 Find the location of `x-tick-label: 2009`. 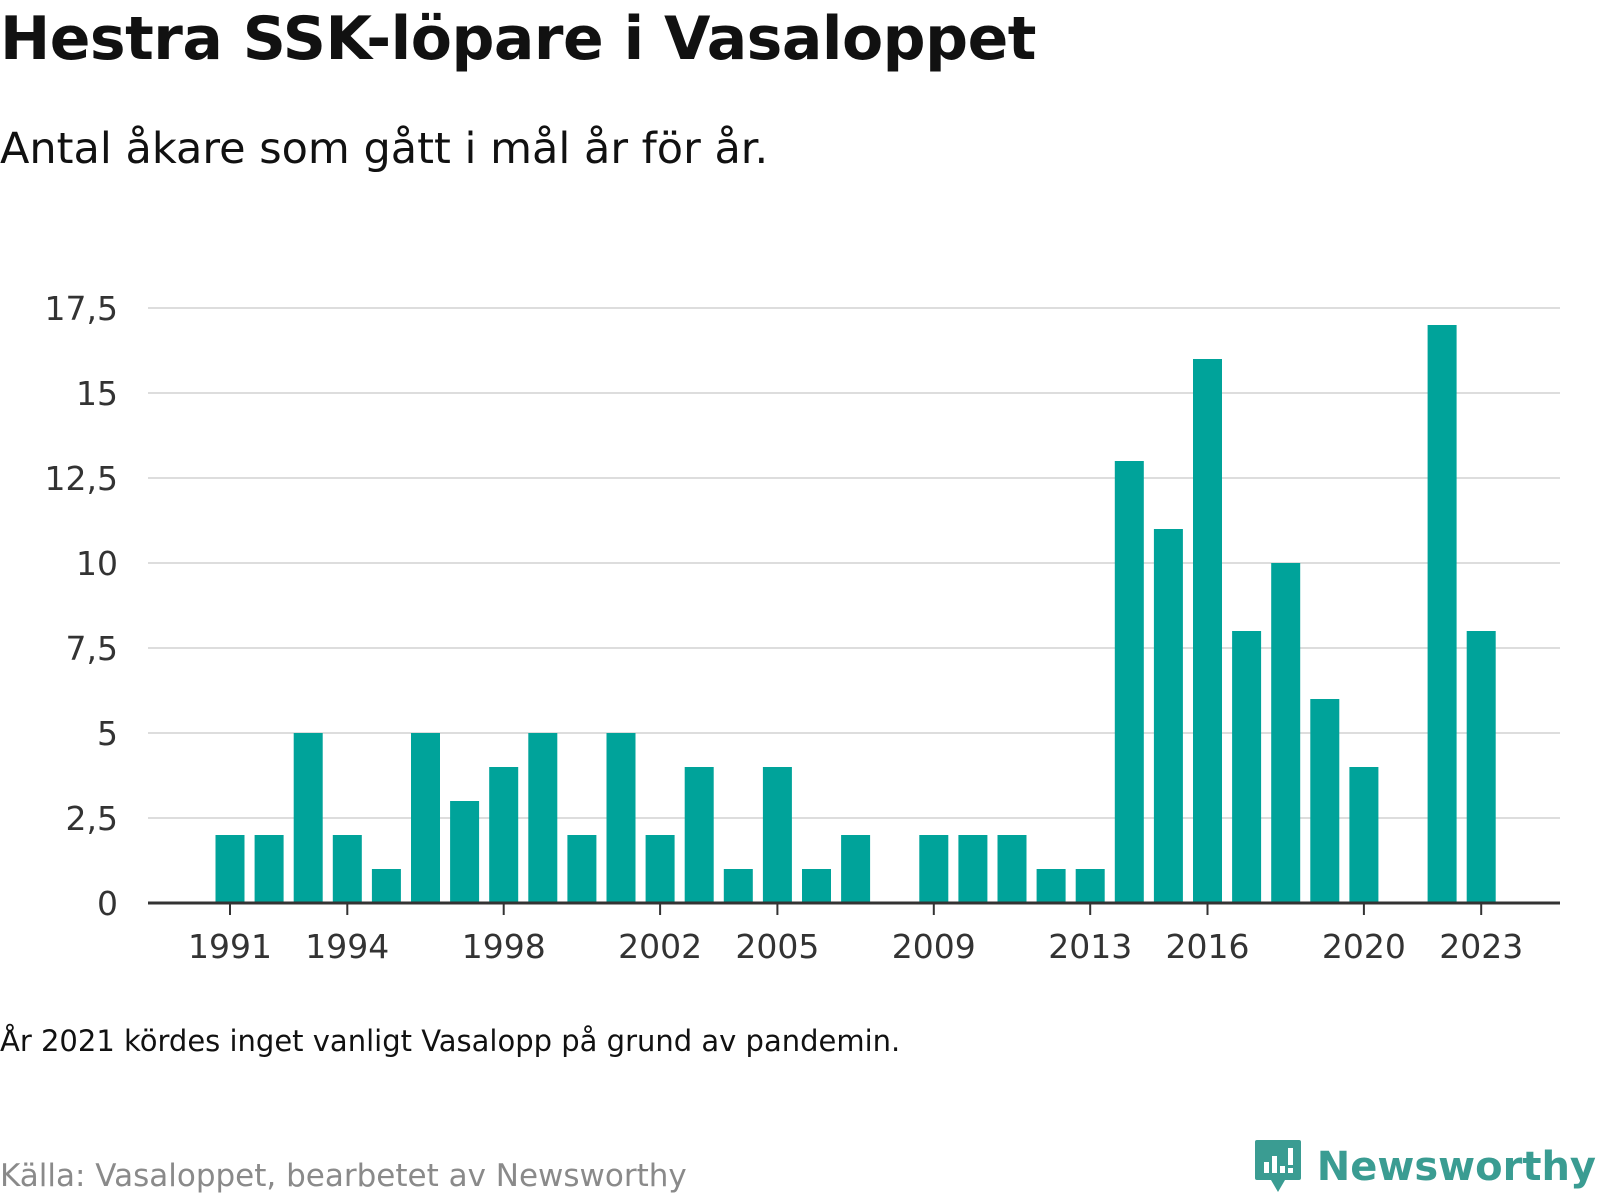

x-tick-label: 2009 is located at coordinates (934, 946).